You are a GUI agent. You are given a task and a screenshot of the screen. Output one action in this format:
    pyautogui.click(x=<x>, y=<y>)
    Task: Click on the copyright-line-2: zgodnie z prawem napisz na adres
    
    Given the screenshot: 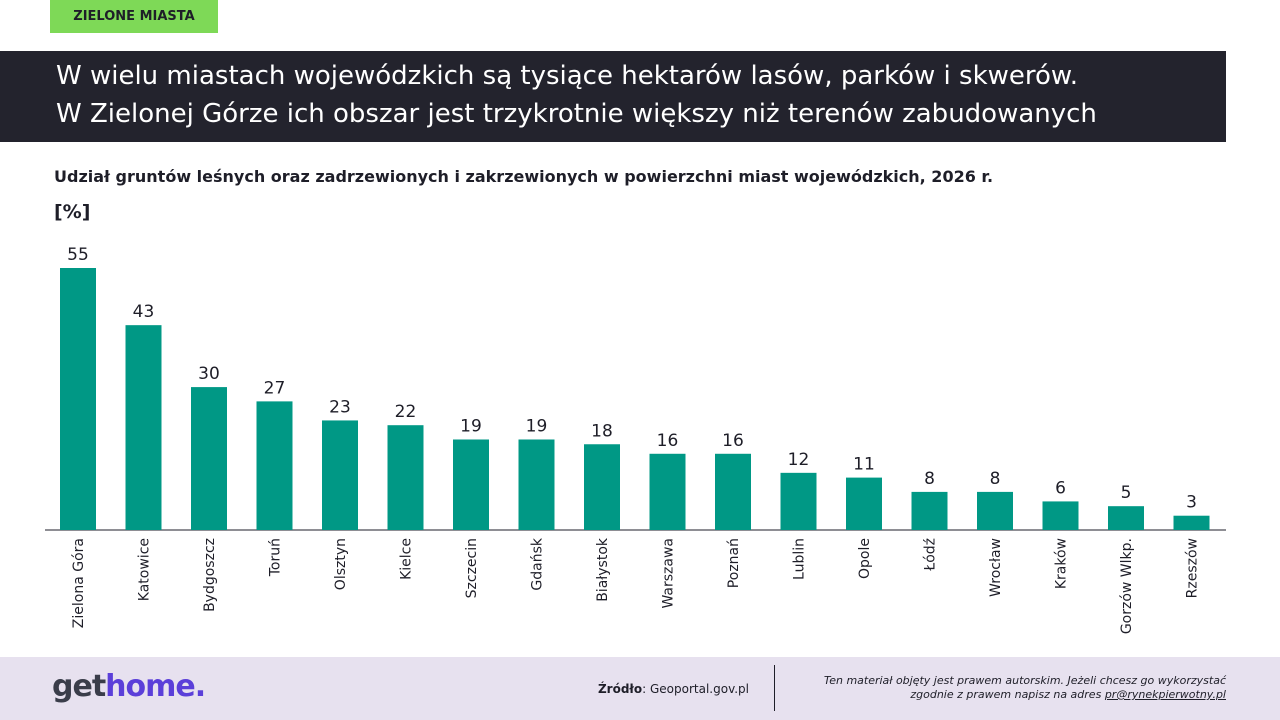 What is the action you would take?
    pyautogui.click(x=1007, y=694)
    